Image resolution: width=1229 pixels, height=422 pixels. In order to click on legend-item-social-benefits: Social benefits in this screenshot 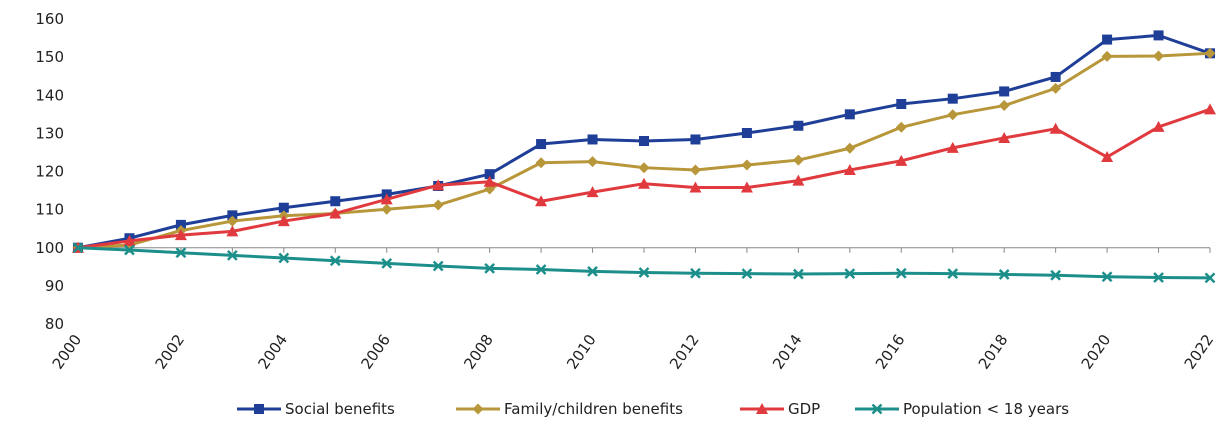, I will do `click(316, 409)`.